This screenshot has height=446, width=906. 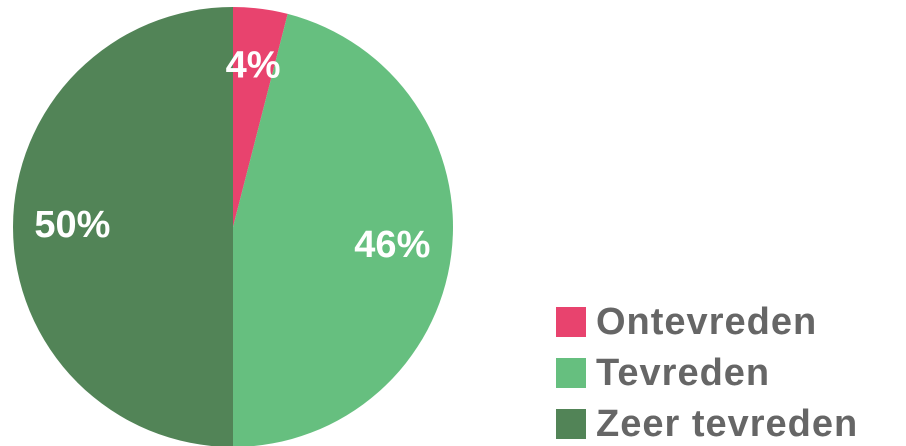 What do you see at coordinates (683, 373) in the screenshot?
I see `legend-label: Tevreden` at bounding box center [683, 373].